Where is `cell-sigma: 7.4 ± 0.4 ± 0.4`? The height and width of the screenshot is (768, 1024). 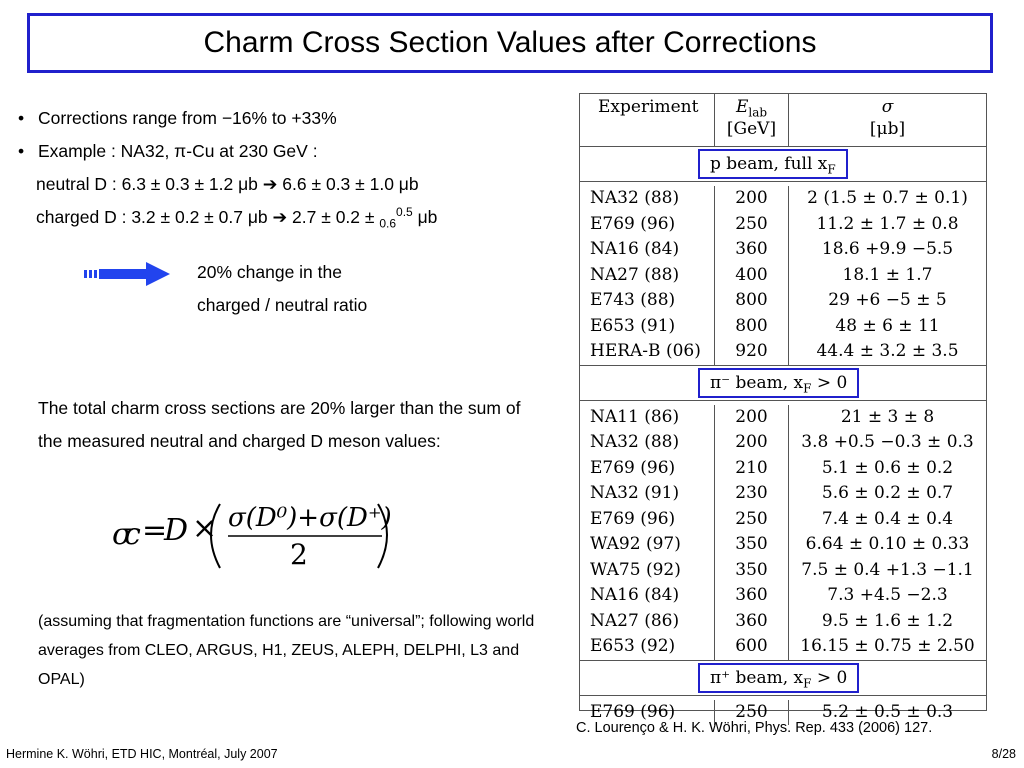
cell-sigma: 7.4 ± 0.4 ± 0.4 is located at coordinates (887, 518).